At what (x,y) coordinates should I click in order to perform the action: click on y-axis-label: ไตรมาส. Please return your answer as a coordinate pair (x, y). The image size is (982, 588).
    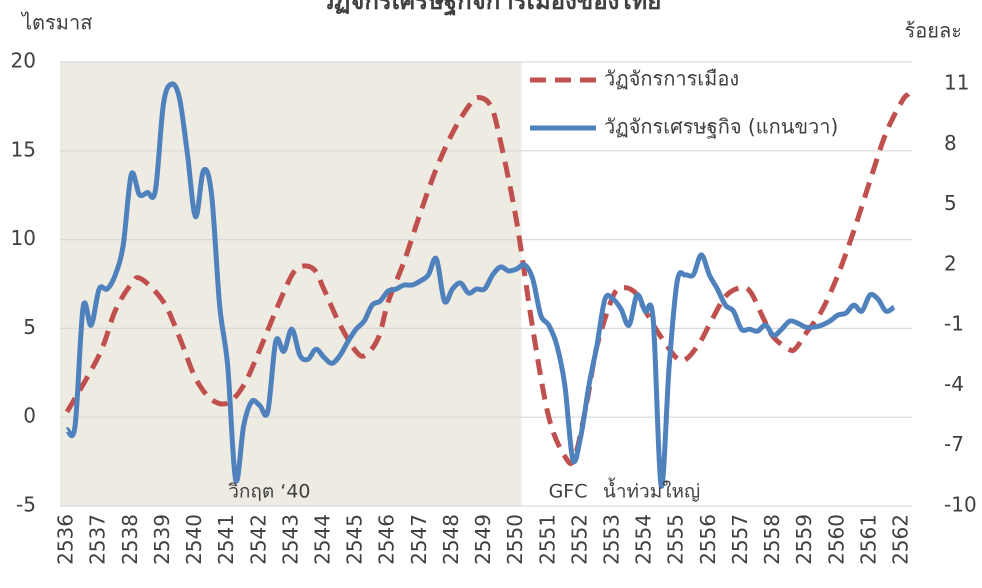
    Looking at the image, I should click on (56, 23).